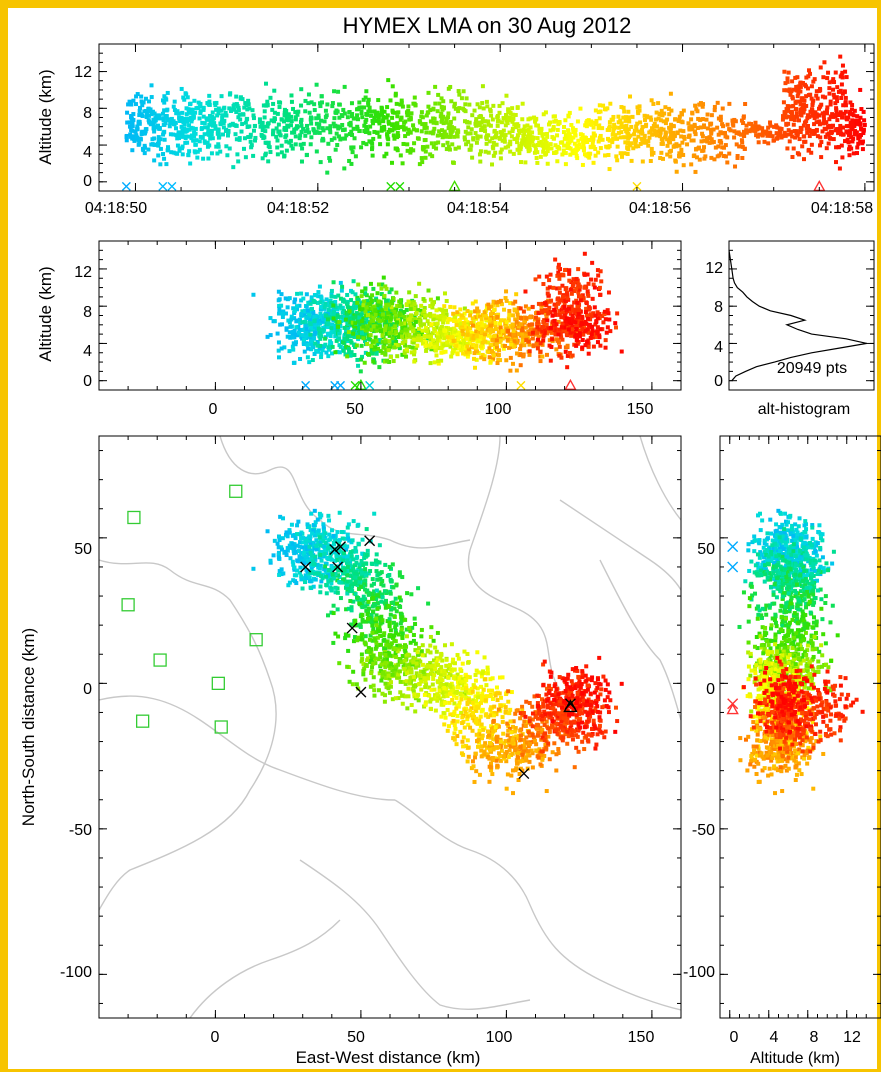 The height and width of the screenshot is (1072, 881). What do you see at coordinates (660, 208) in the screenshot?
I see `time-tick-label-3: 04:18:56` at bounding box center [660, 208].